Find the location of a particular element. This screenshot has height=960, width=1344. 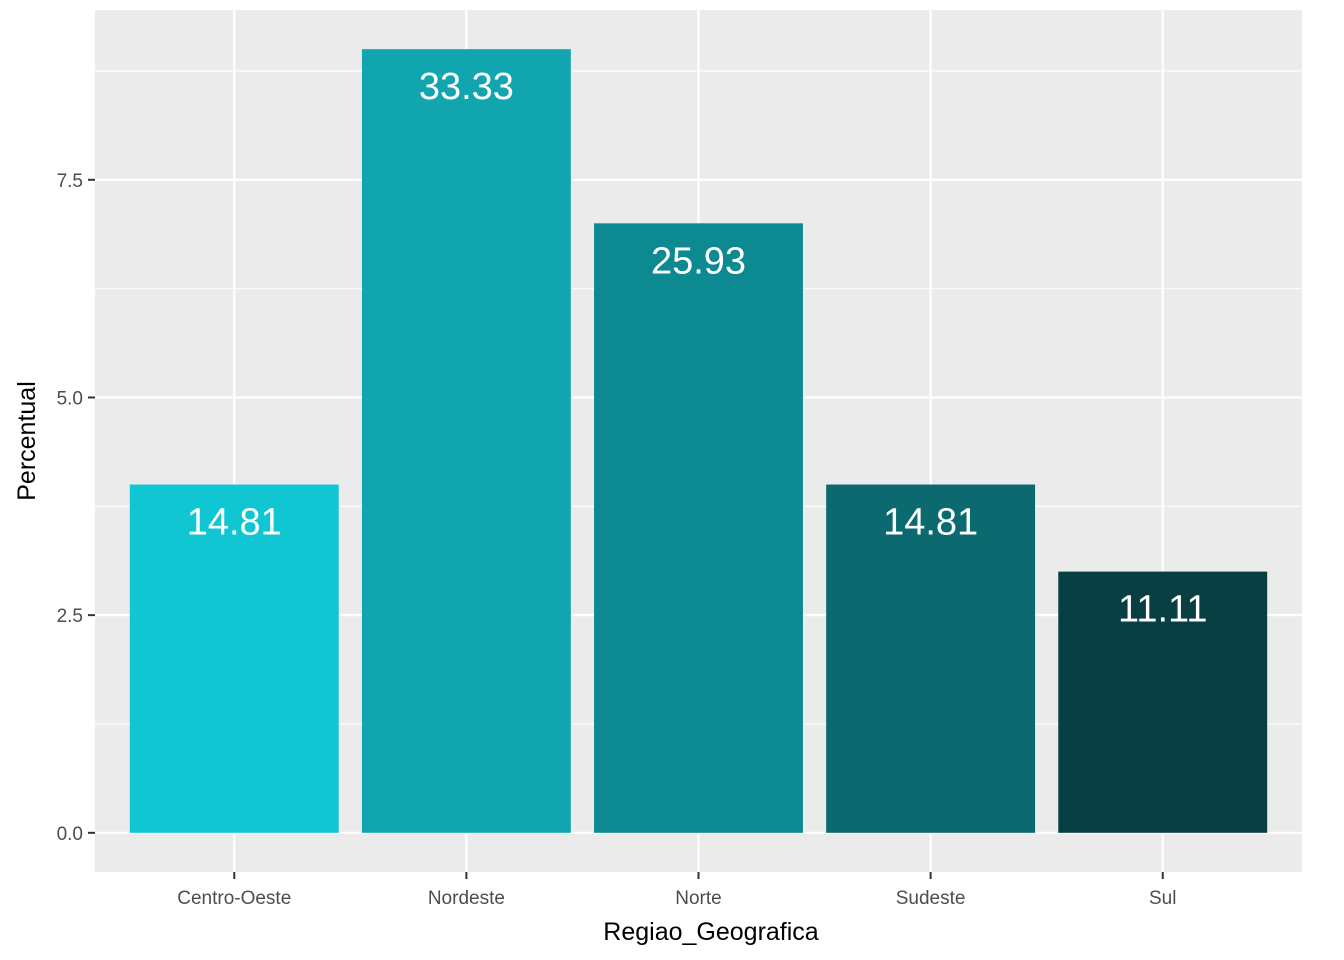

x-axis-title: Regiao_Geografica is located at coordinates (711, 932).